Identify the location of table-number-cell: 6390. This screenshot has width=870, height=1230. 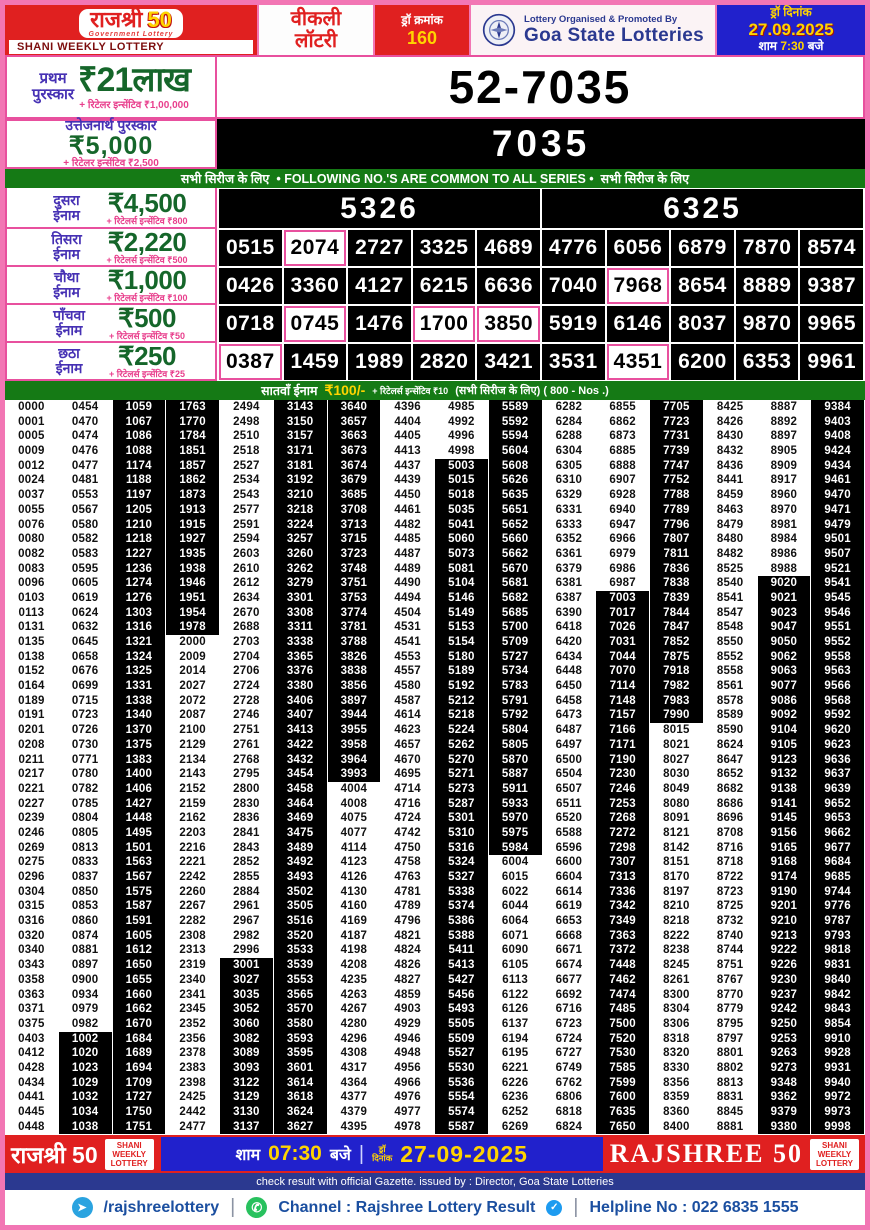
(569, 613).